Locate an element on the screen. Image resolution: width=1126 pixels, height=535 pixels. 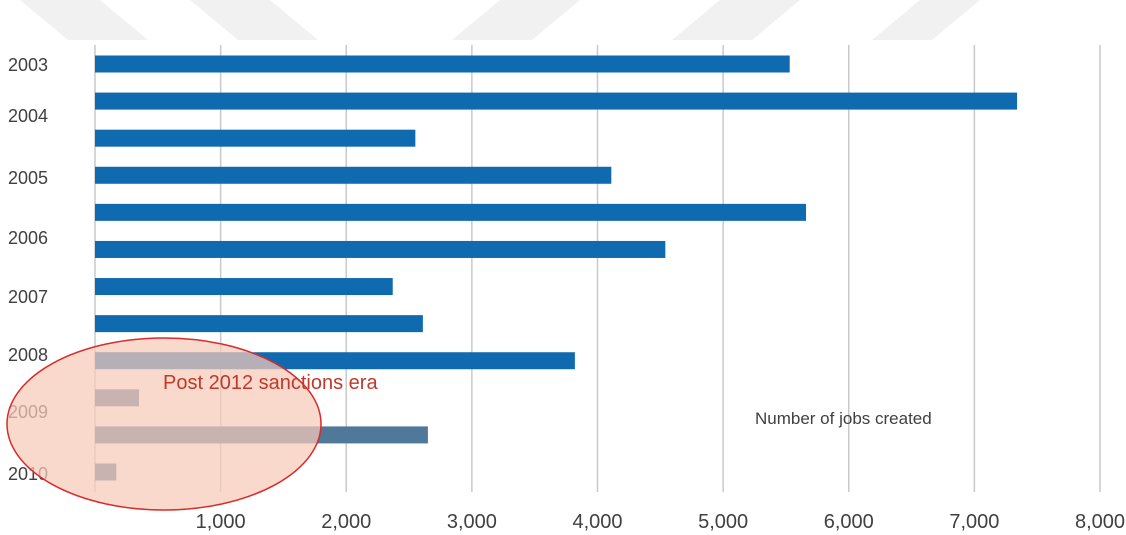
category-label: 2008 is located at coordinates (28, 355).